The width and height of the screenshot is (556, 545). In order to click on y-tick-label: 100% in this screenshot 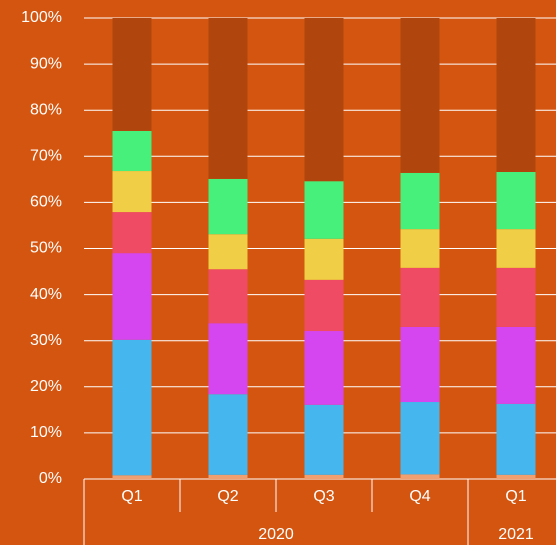, I will do `click(41, 17)`.